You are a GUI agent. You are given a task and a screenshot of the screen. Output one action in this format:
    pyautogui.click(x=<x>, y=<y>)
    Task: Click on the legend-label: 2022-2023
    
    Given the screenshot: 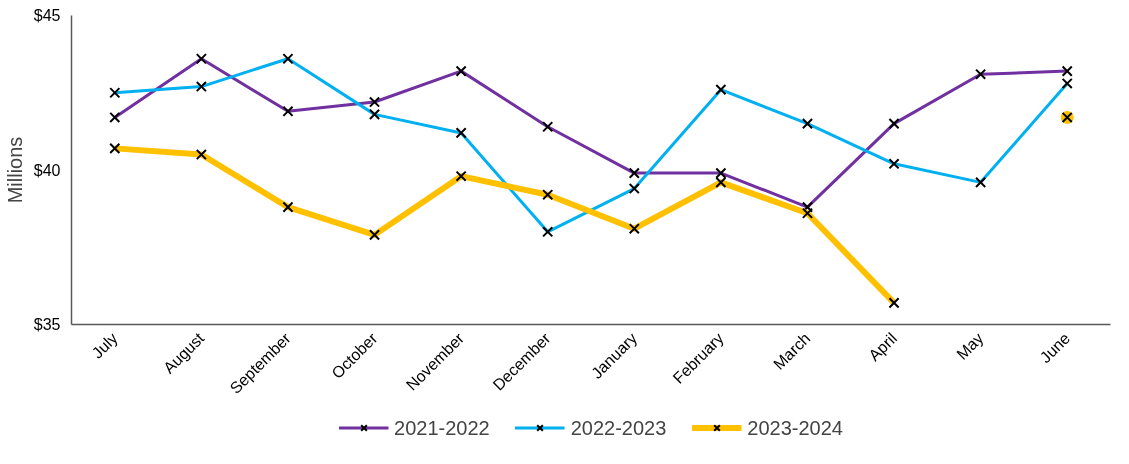 What is the action you would take?
    pyautogui.click(x=618, y=427)
    